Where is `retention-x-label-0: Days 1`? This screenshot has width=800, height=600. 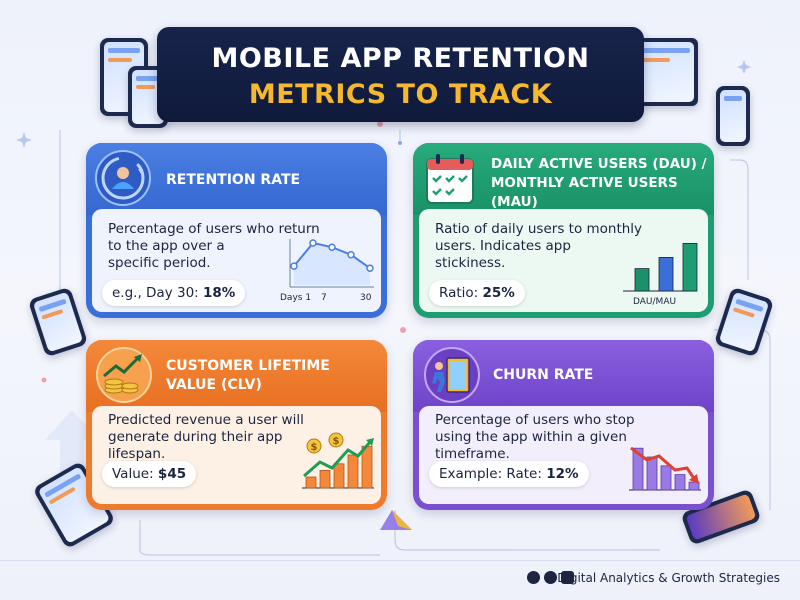
retention-x-label-0: Days 1 is located at coordinates (295, 298).